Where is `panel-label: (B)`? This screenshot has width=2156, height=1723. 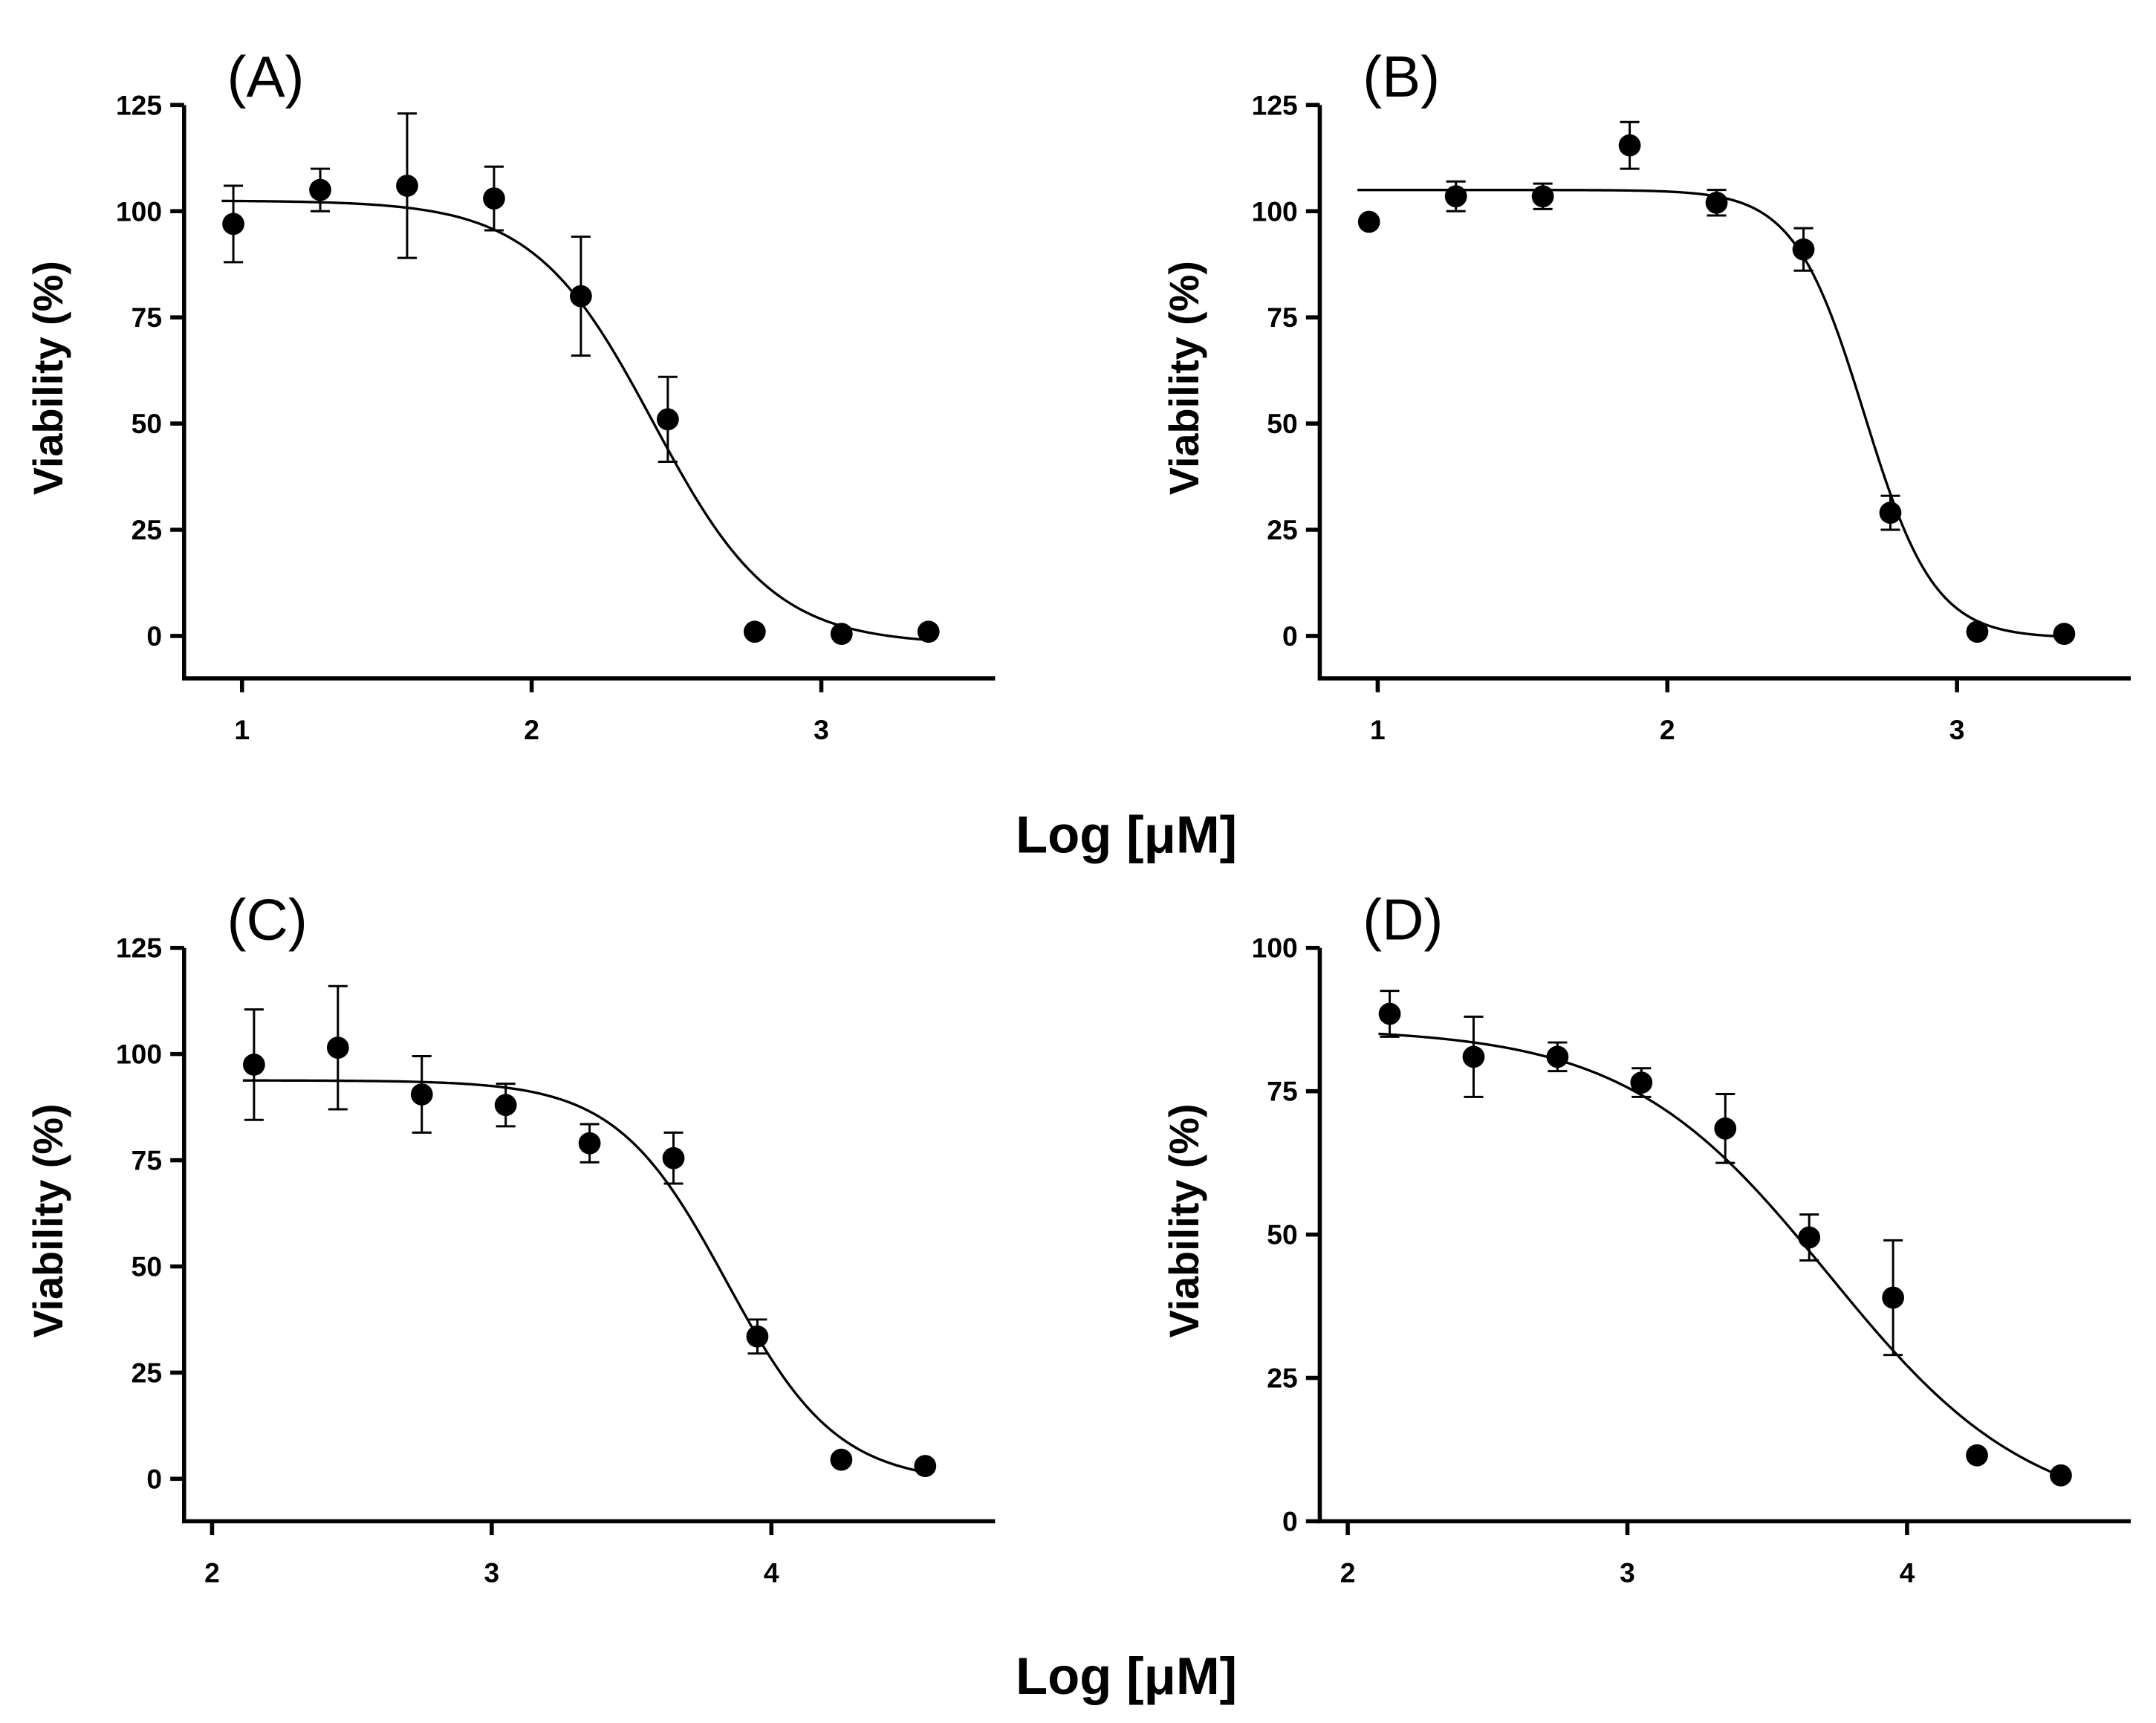
panel-label: (B) is located at coordinates (1401, 76).